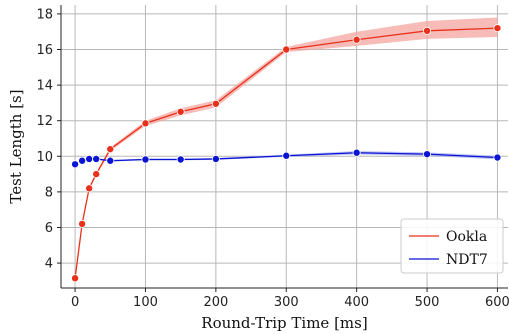  What do you see at coordinates (44, 50) in the screenshot?
I see `y-tick-label: 16` at bounding box center [44, 50].